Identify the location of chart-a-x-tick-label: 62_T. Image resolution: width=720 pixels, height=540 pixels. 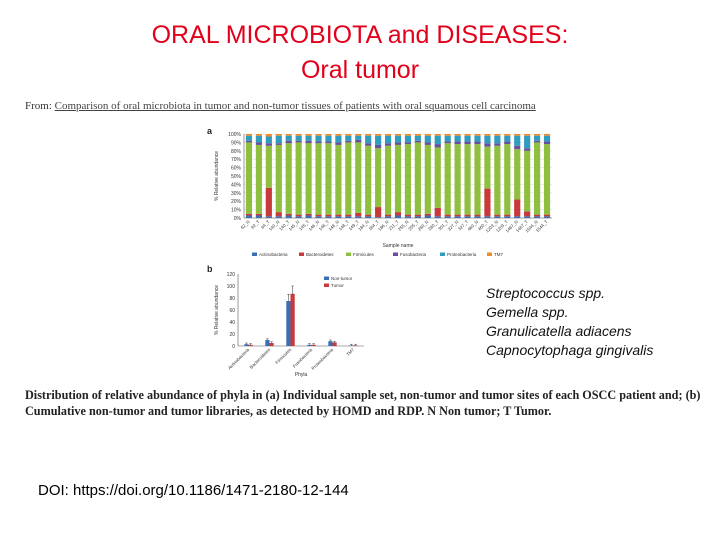
(255, 224).